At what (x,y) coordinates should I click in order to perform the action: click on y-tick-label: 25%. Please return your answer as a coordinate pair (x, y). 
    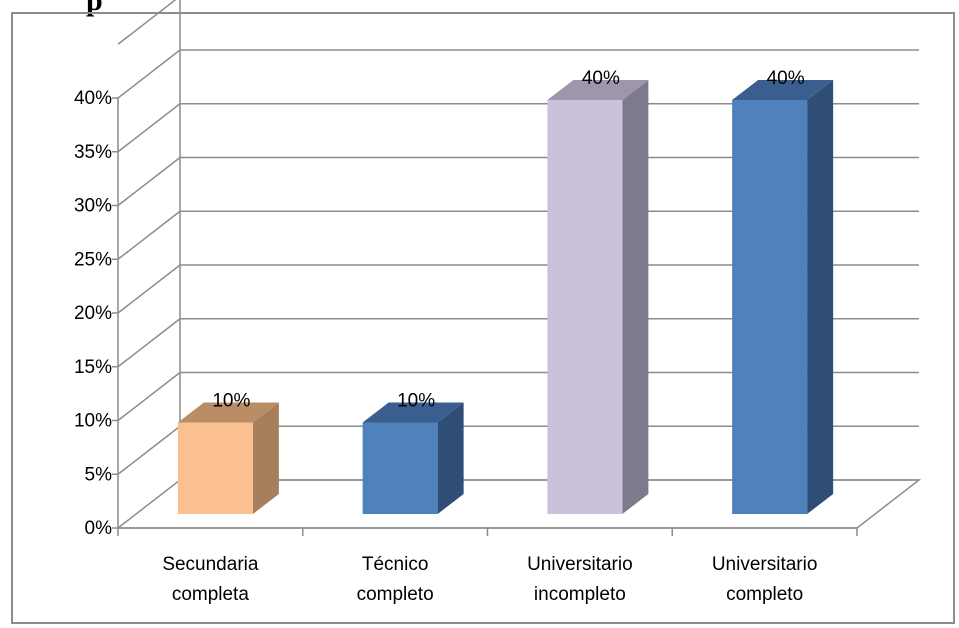
    Looking at the image, I should click on (93, 259).